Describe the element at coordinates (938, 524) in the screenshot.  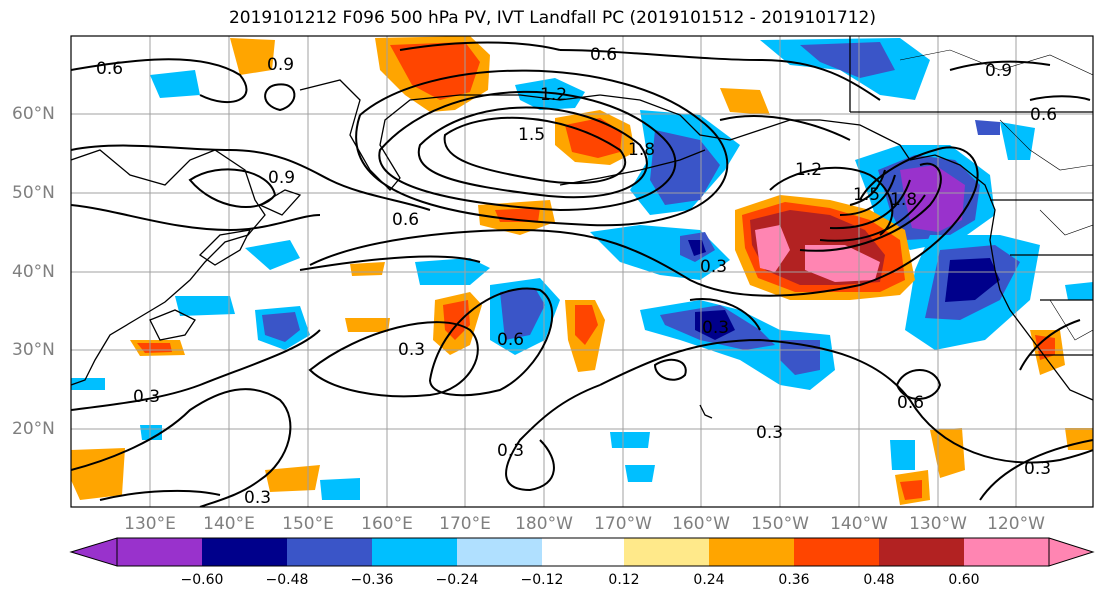
I see `lon-label: 130°W` at that location.